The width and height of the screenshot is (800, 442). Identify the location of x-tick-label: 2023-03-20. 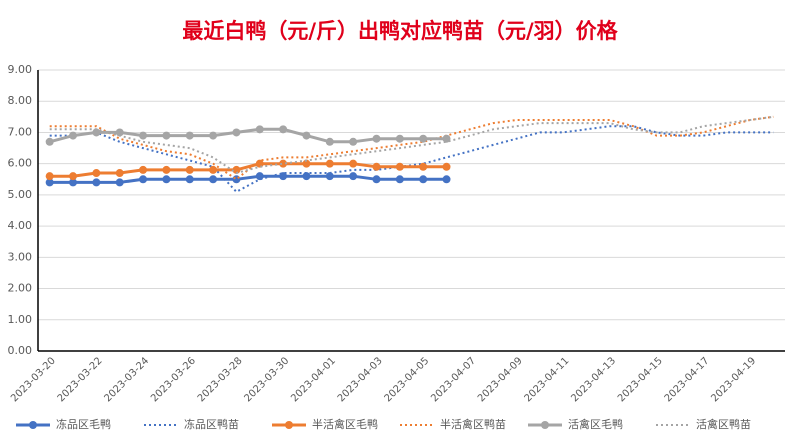
(33, 379).